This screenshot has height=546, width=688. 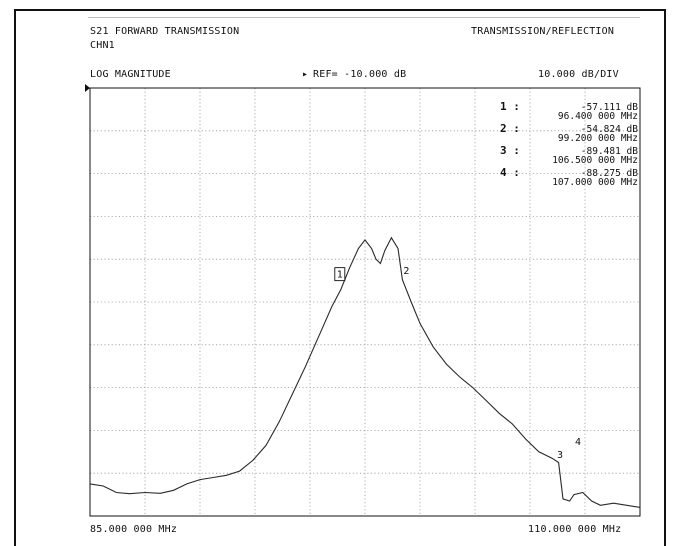 What do you see at coordinates (575, 529) in the screenshot?
I see `stop-frequency: 110.000 000 MHz` at bounding box center [575, 529].